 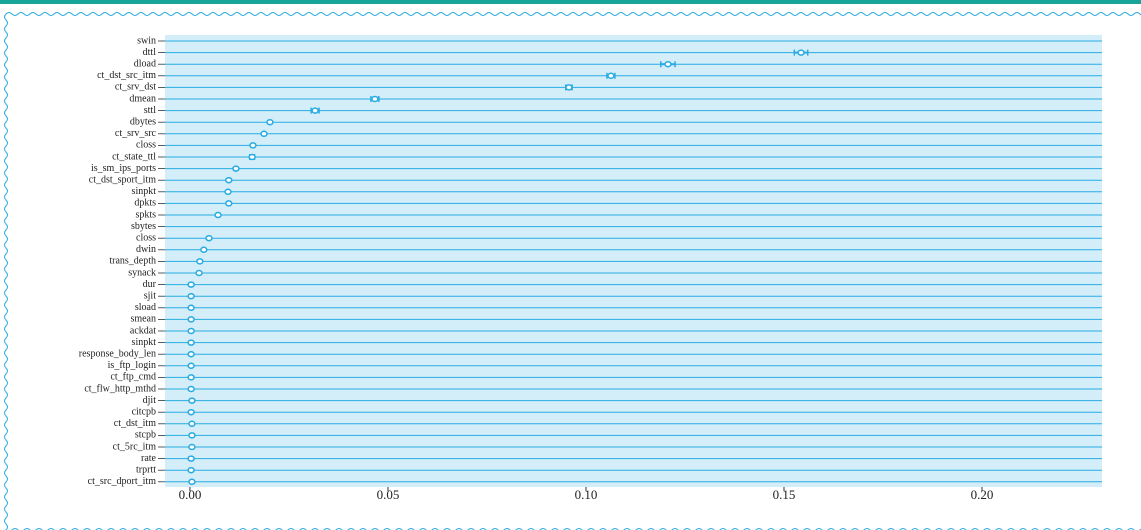 What do you see at coordinates (126, 75) in the screenshot?
I see `y-tick-label: ct_dst_src_itm` at bounding box center [126, 75].